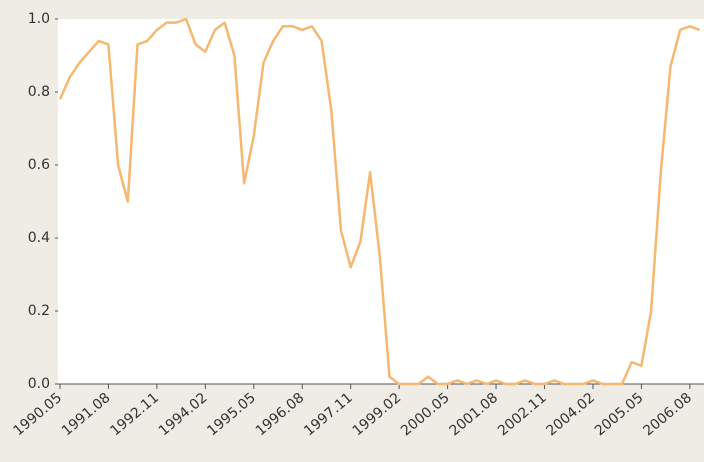 The image size is (704, 462). Describe the element at coordinates (570, 414) in the screenshot. I see `x-tick-label: 2004.02` at that location.